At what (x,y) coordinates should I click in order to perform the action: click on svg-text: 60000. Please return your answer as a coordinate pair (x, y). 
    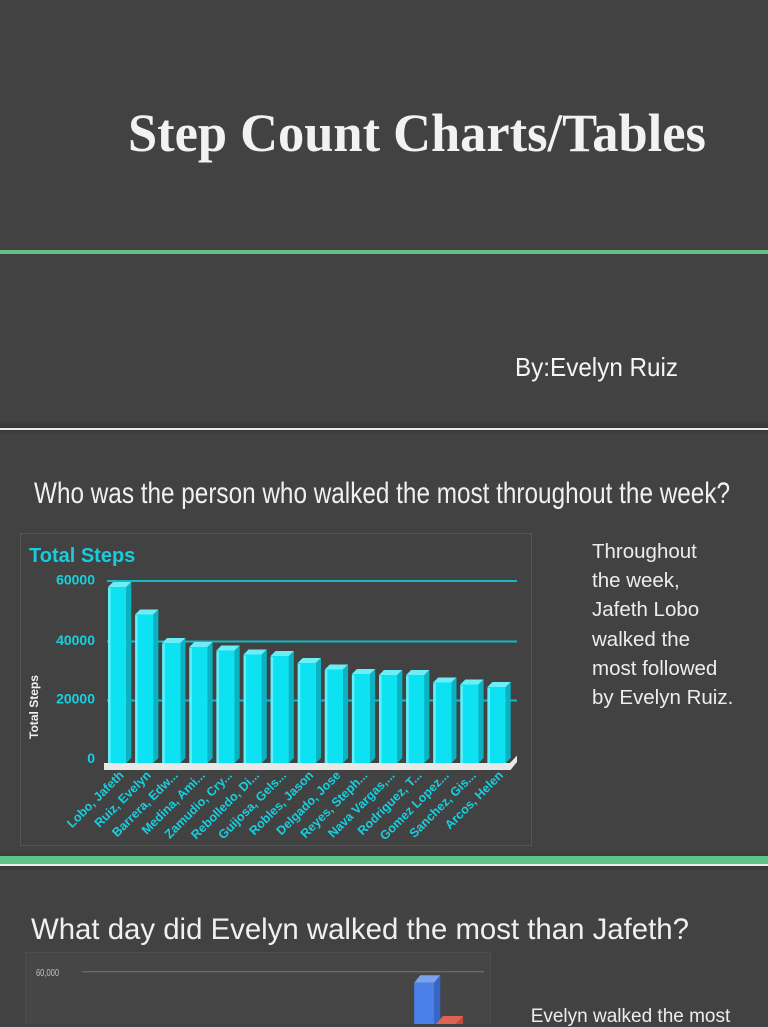
    Looking at the image, I should click on (75, 580).